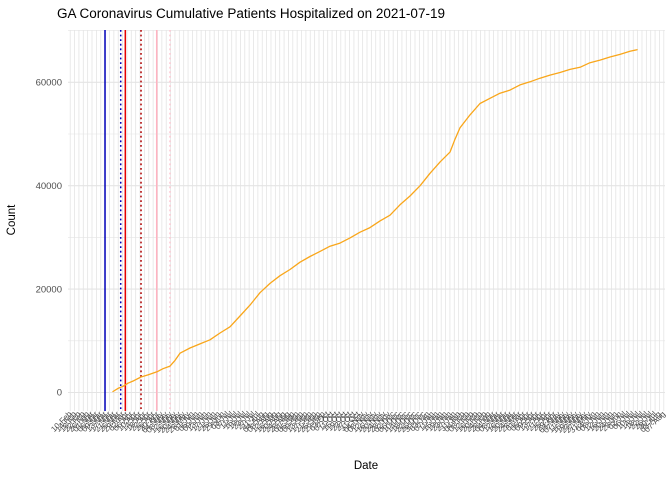  Describe the element at coordinates (49, 289) in the screenshot. I see `y-tick-label: 20000` at that location.